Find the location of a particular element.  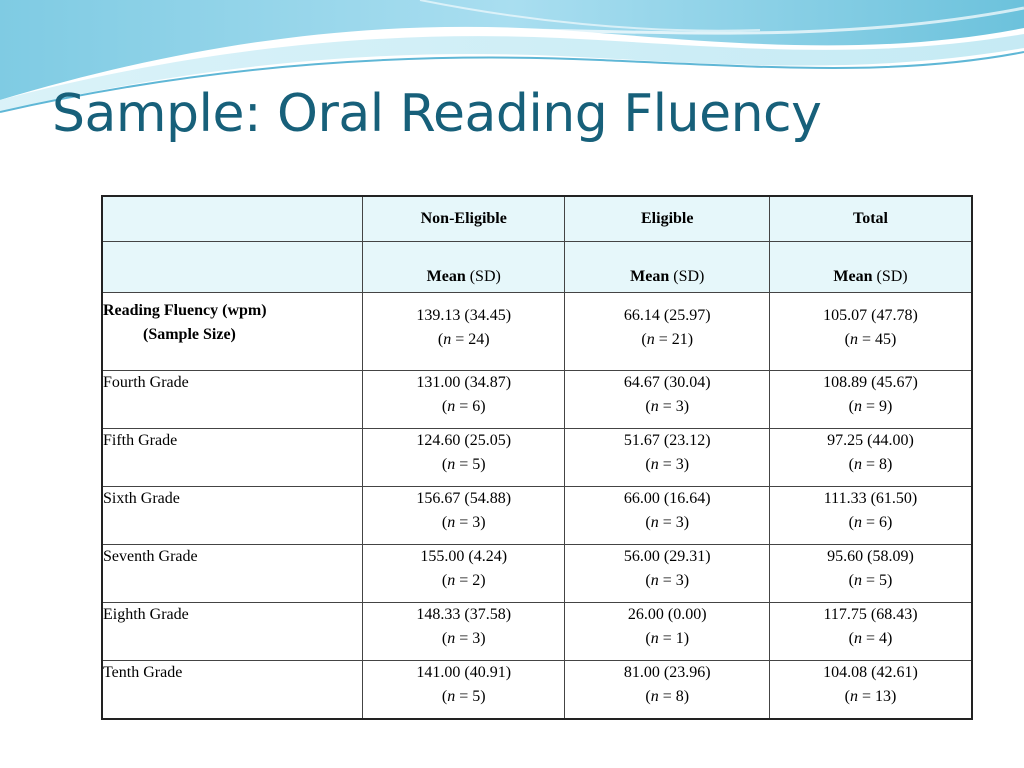

row-label: Fourth Grade is located at coordinates (232, 399).